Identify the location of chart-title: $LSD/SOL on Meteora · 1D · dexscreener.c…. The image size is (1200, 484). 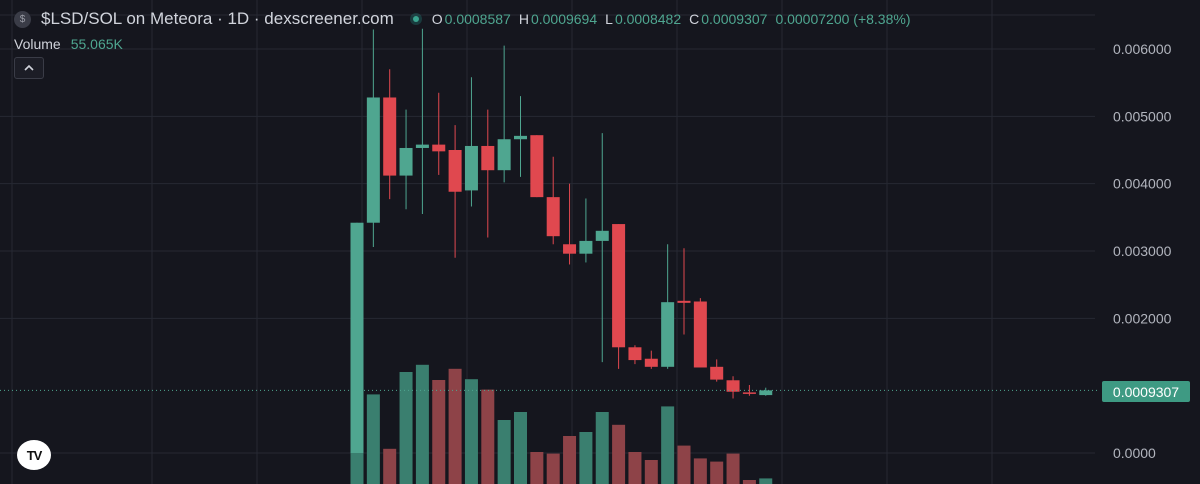
(217, 18).